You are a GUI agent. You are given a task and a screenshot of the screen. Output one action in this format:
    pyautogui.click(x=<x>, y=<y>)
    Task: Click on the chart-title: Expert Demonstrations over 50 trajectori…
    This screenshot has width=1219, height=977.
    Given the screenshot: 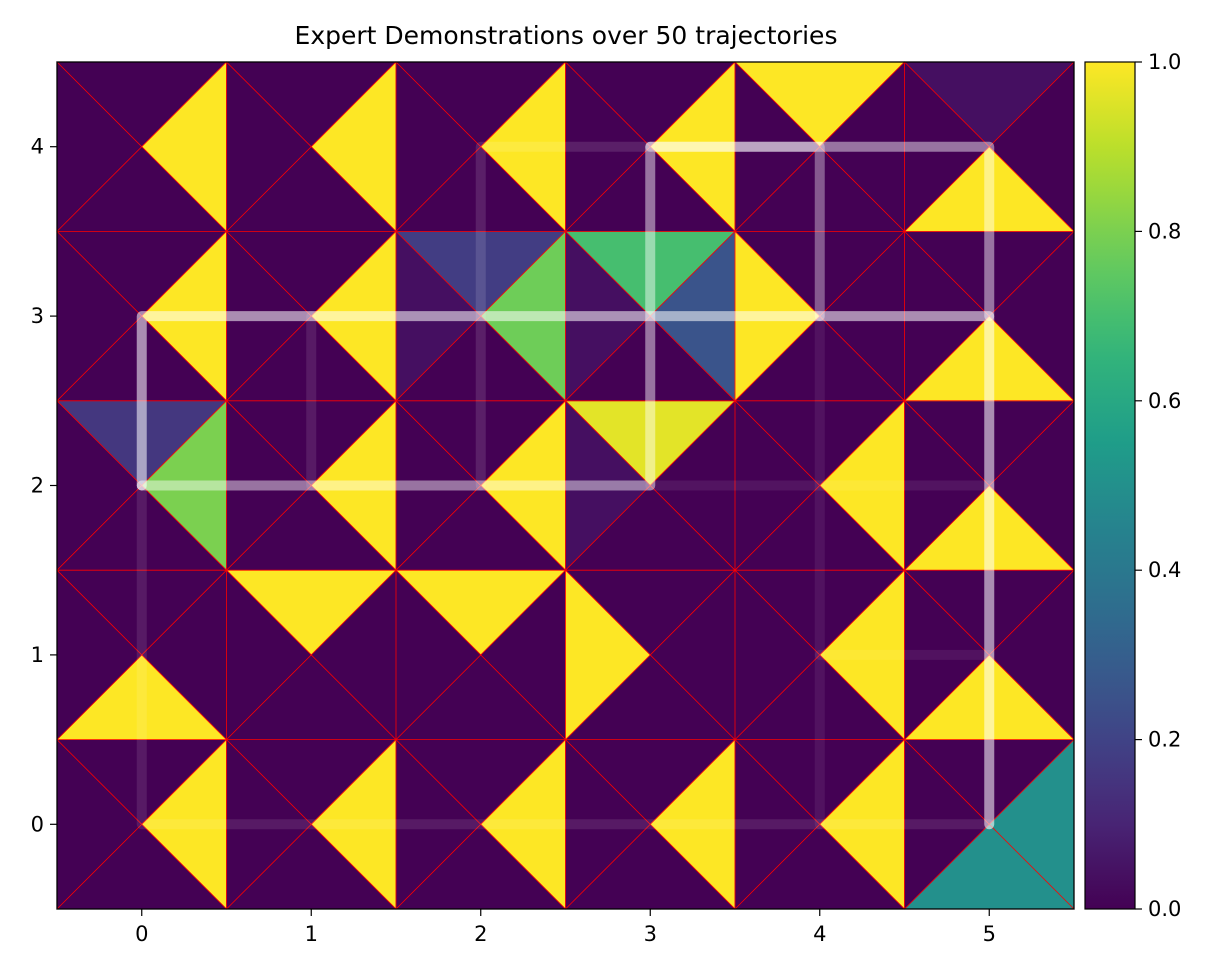 What is the action you would take?
    pyautogui.click(x=566, y=35)
    